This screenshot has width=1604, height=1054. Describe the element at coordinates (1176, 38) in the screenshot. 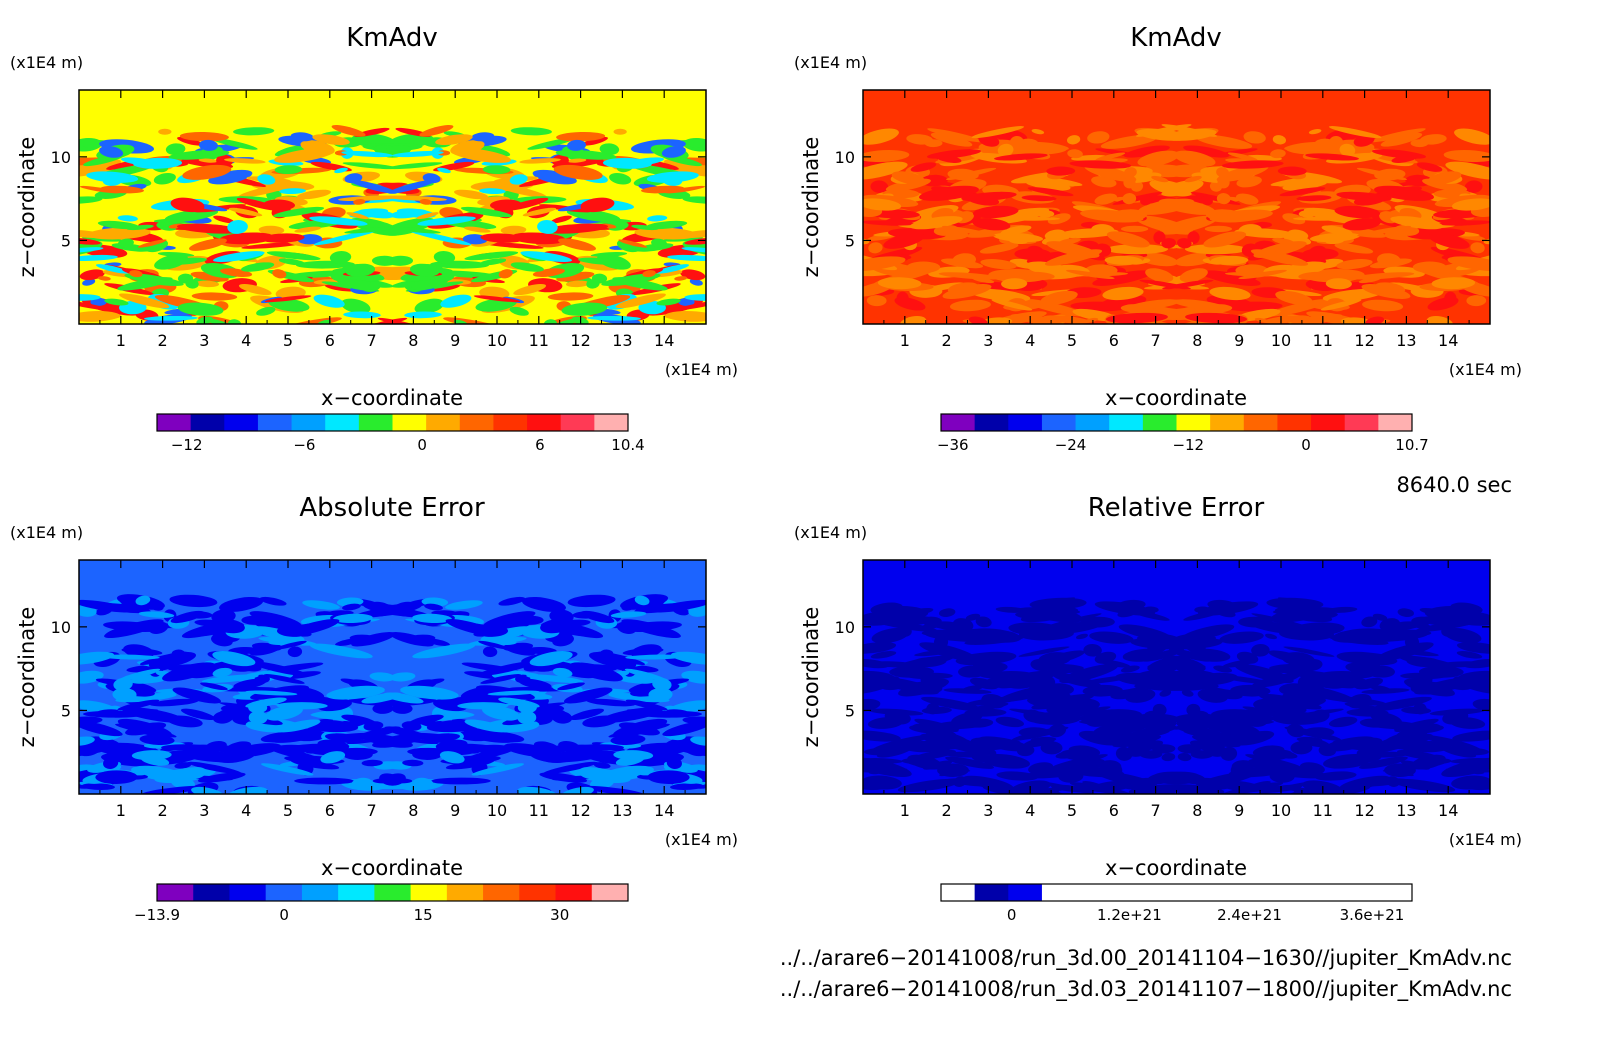

I see `panel-title: KmAdv` at that location.